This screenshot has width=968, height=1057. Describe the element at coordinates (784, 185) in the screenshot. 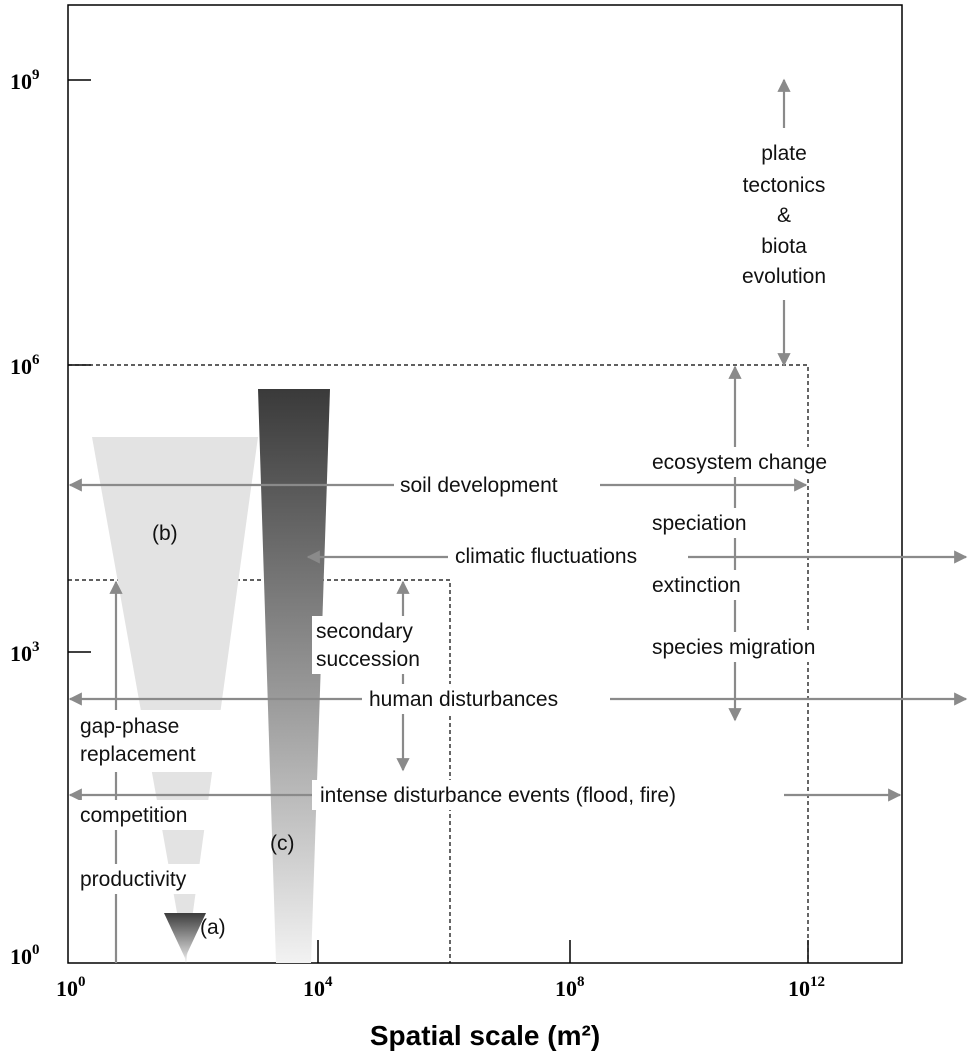

I see `label-tectonics: tectonics` at that location.